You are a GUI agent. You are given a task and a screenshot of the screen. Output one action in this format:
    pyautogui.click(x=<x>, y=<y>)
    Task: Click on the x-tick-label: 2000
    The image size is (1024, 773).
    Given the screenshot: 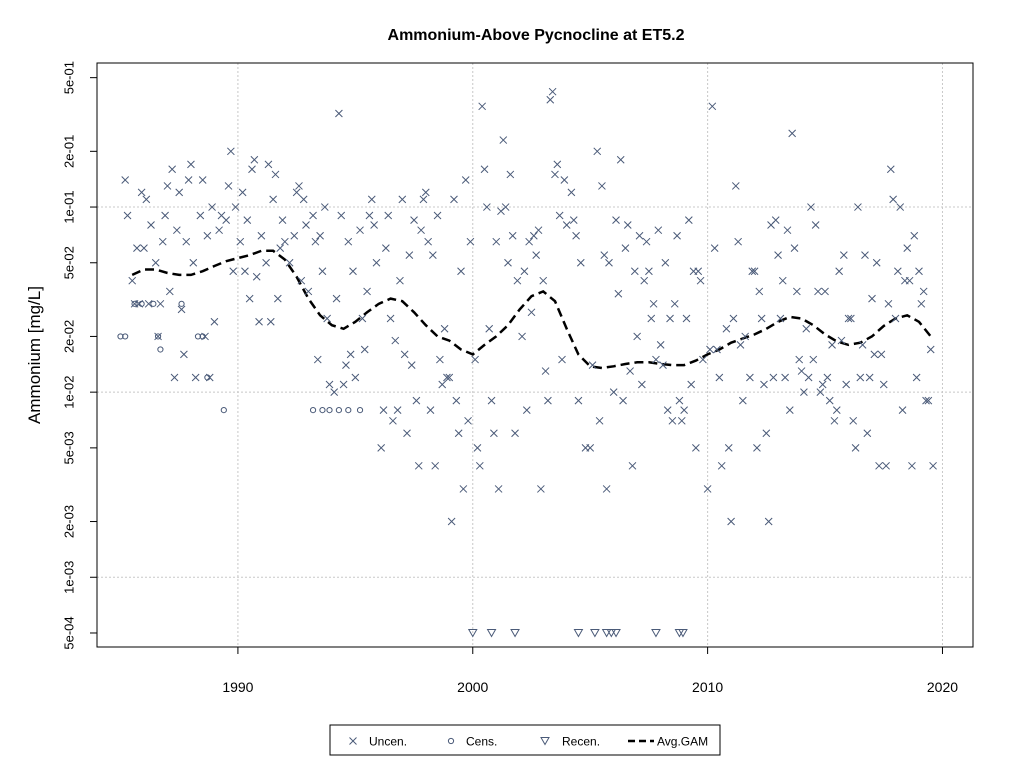 What is the action you would take?
    pyautogui.click(x=472, y=687)
    